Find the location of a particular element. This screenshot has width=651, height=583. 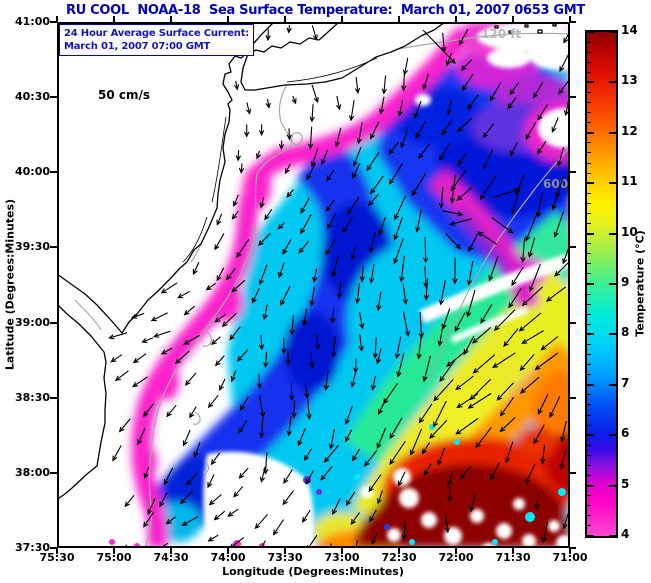

x-tick-label: 74:30 is located at coordinates (171, 557).